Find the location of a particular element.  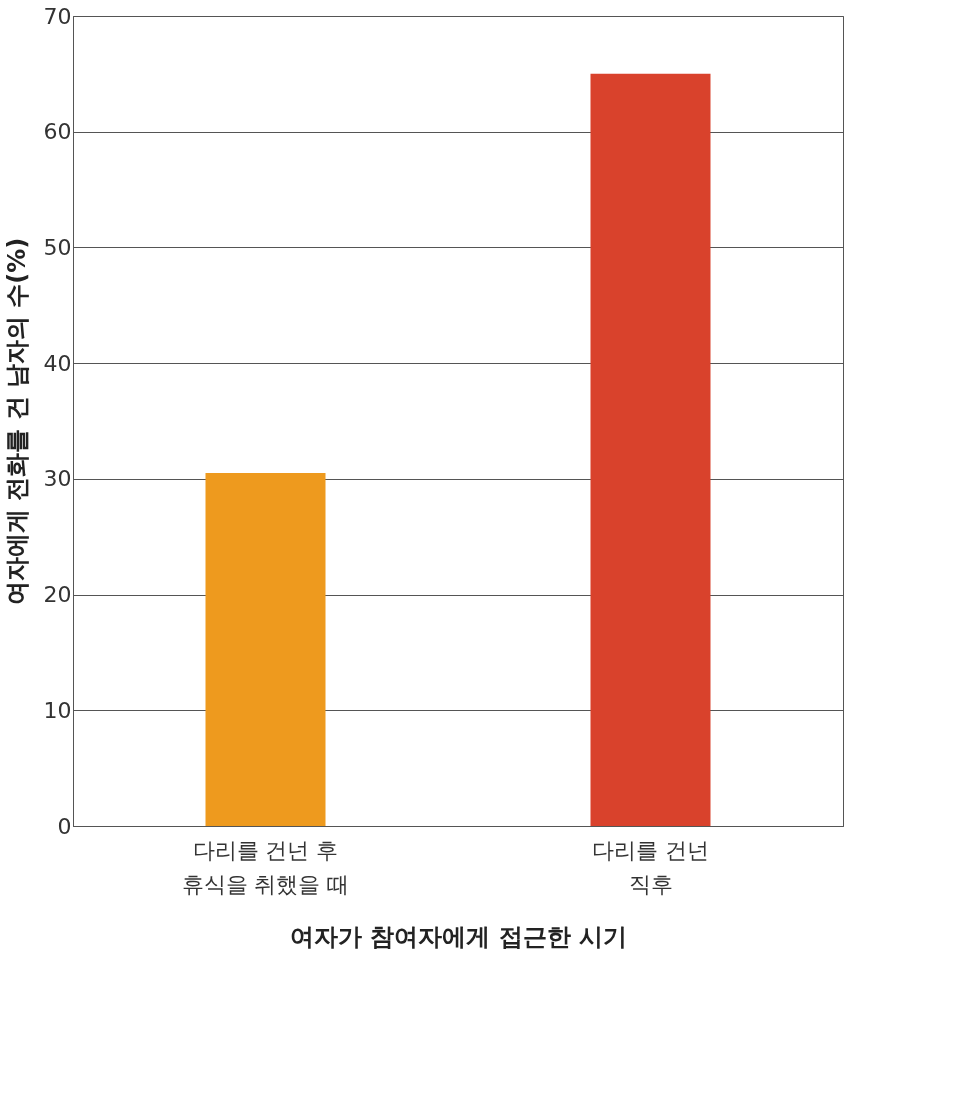

y-tick-label: 40 is located at coordinates (57, 363).